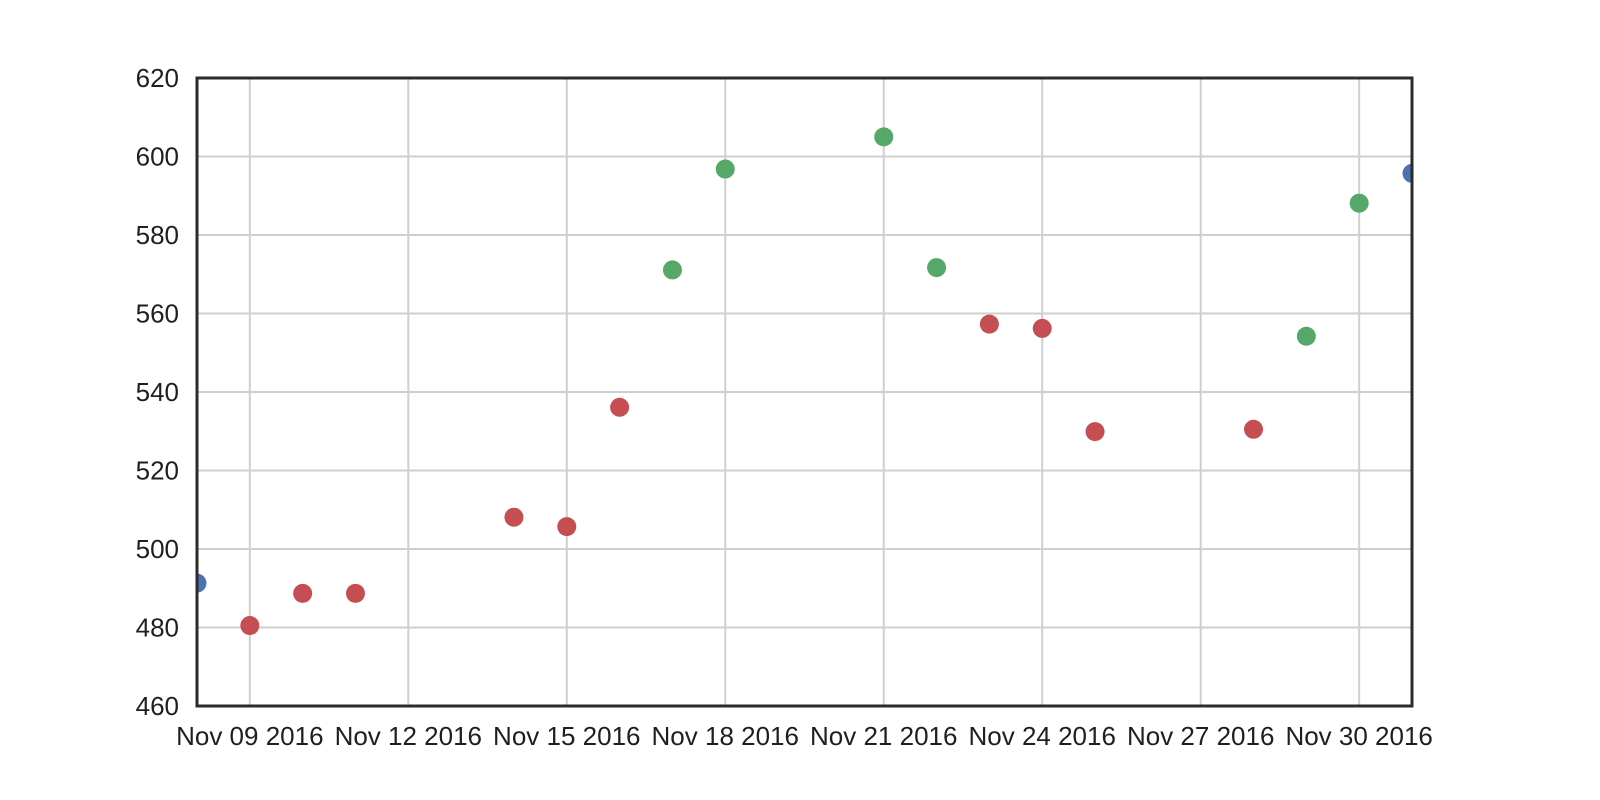 Image resolution: width=1600 pixels, height=800 pixels. I want to click on x-tick-label: Nov 21 2016, so click(883, 736).